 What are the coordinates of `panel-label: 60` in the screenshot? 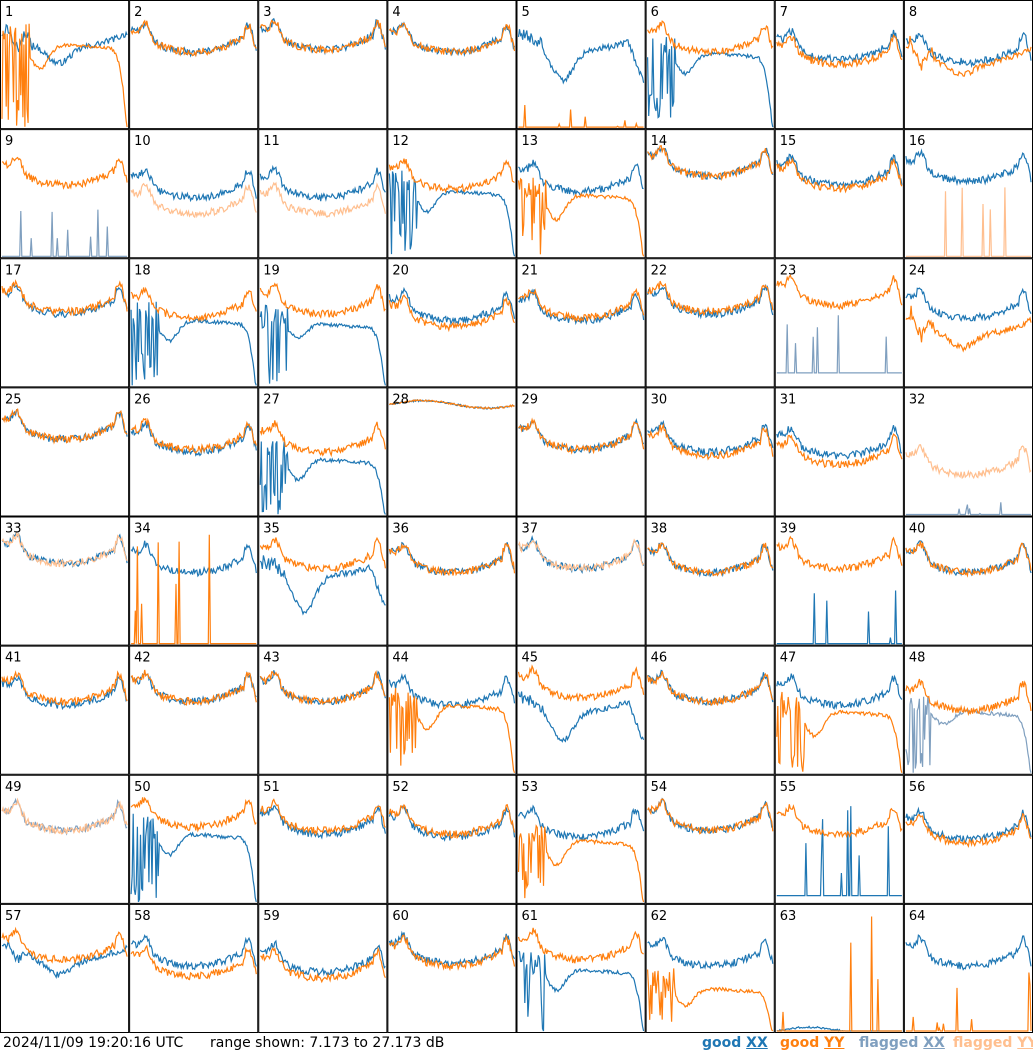 It's located at (400, 916).